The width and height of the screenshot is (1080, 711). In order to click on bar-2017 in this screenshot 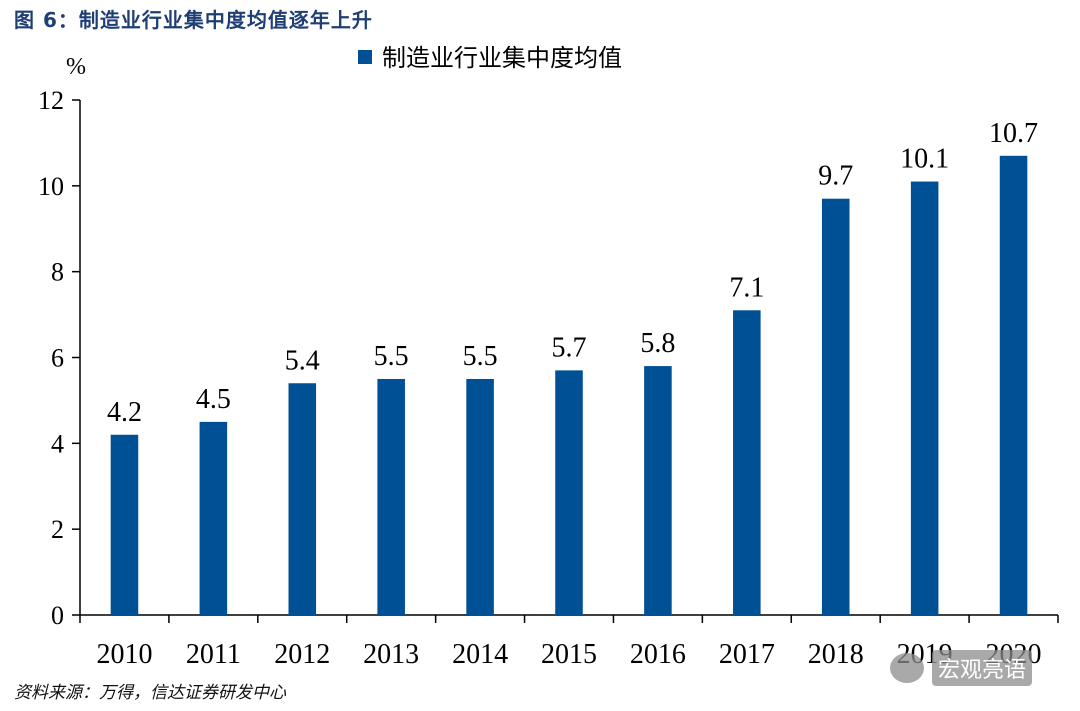, I will do `click(747, 462)`.